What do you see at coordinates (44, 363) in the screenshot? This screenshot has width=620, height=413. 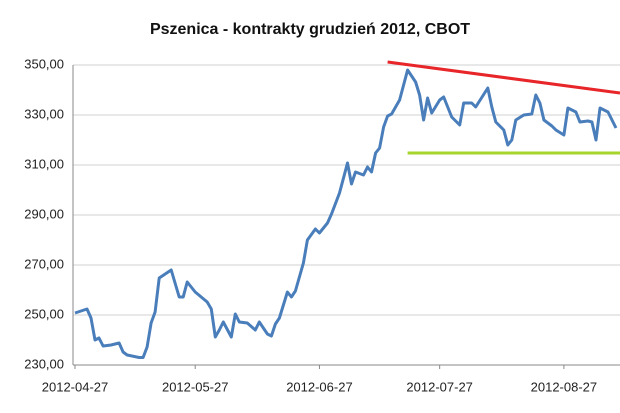 I see `y-tick-label: 230,00` at bounding box center [44, 363].